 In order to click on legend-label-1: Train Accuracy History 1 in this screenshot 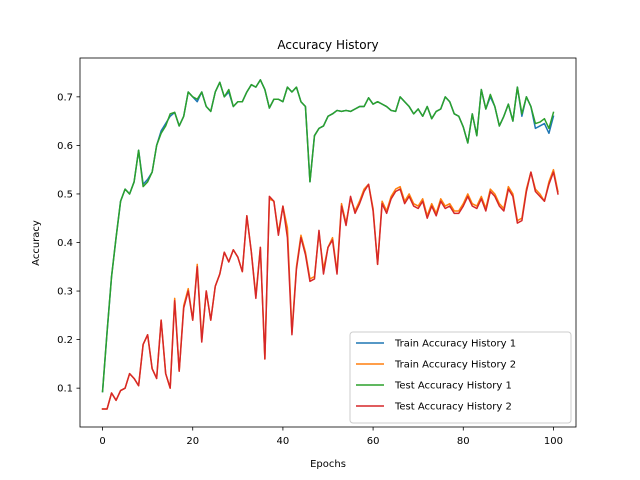, I will do `click(455, 344)`.